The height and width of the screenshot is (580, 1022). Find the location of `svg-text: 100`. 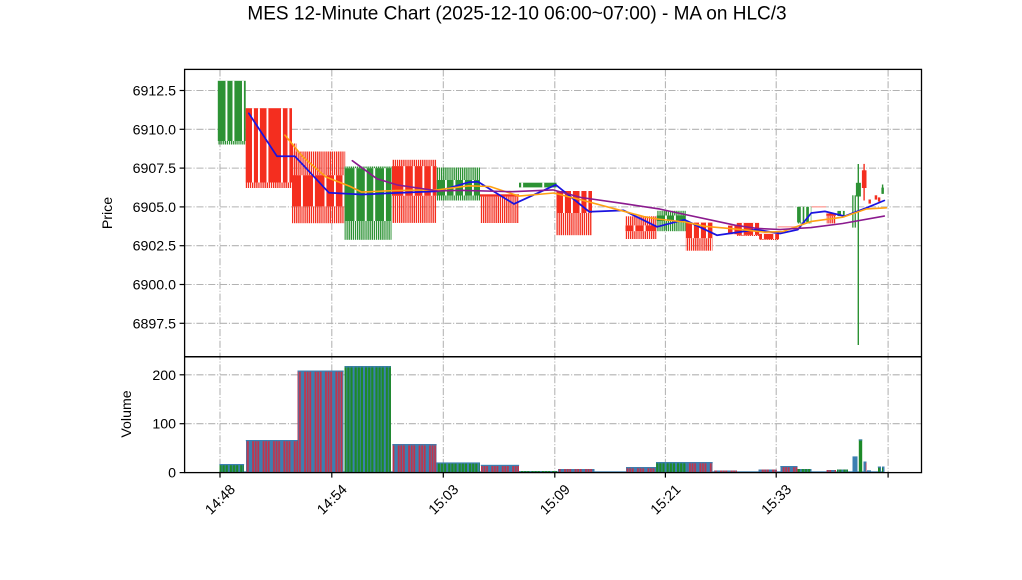

svg-text: 100 is located at coordinates (164, 425).